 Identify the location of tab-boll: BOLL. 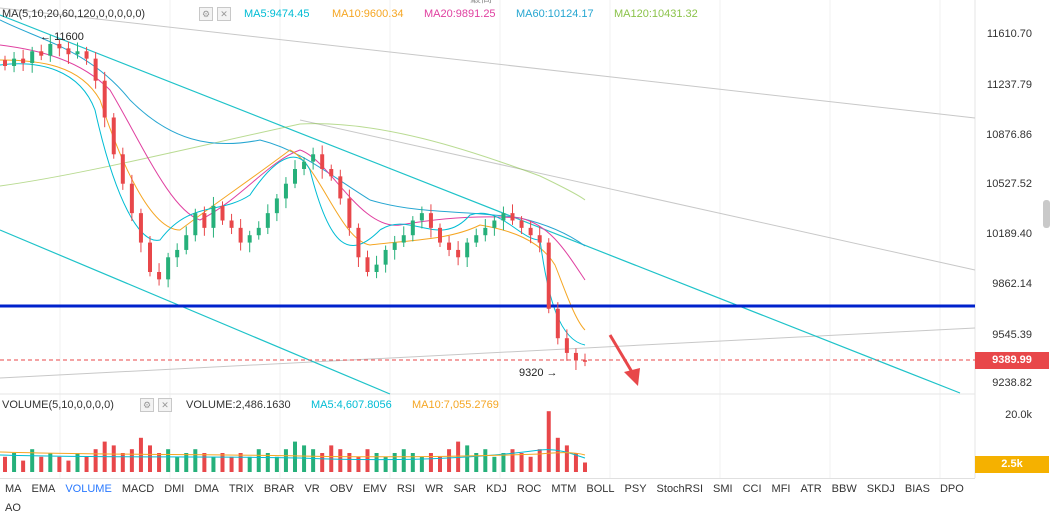
(600, 489).